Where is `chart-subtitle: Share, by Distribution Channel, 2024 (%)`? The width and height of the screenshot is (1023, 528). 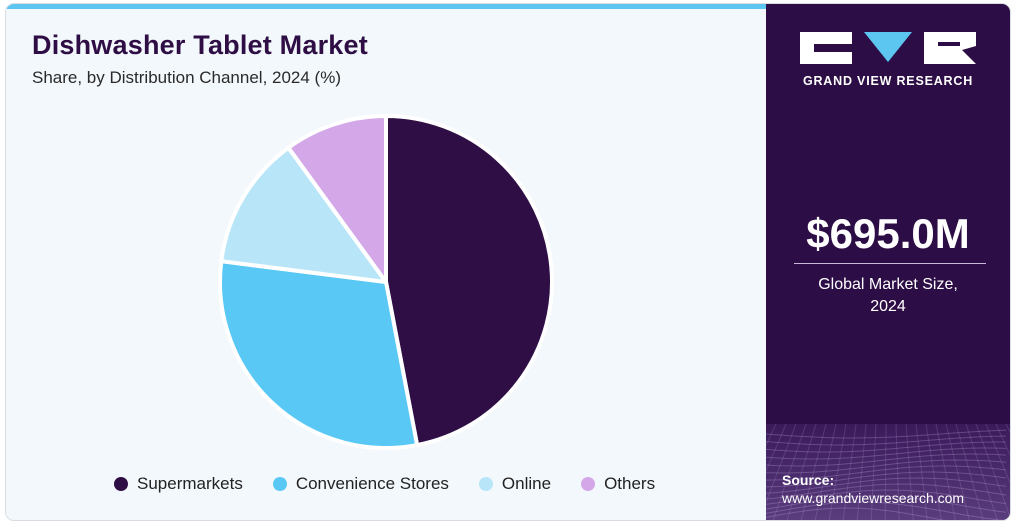 chart-subtitle: Share, by Distribution Channel, 2024 (%) is located at coordinates (186, 77).